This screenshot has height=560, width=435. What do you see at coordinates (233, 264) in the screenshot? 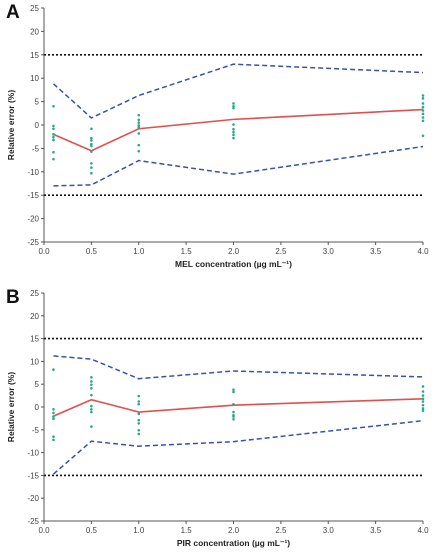
I see `x-axis-title: MEL concentration (µg mL⁻¹)` at bounding box center [233, 264].